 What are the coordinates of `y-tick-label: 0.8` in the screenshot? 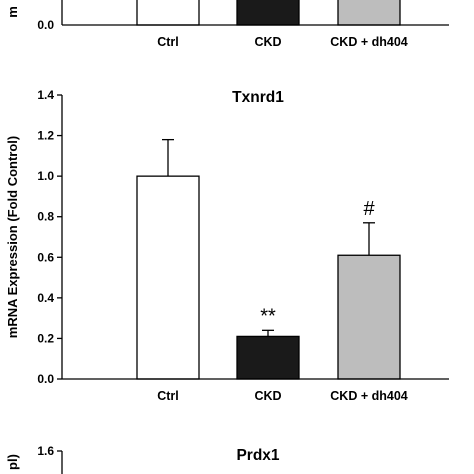 It's located at (45, 217).